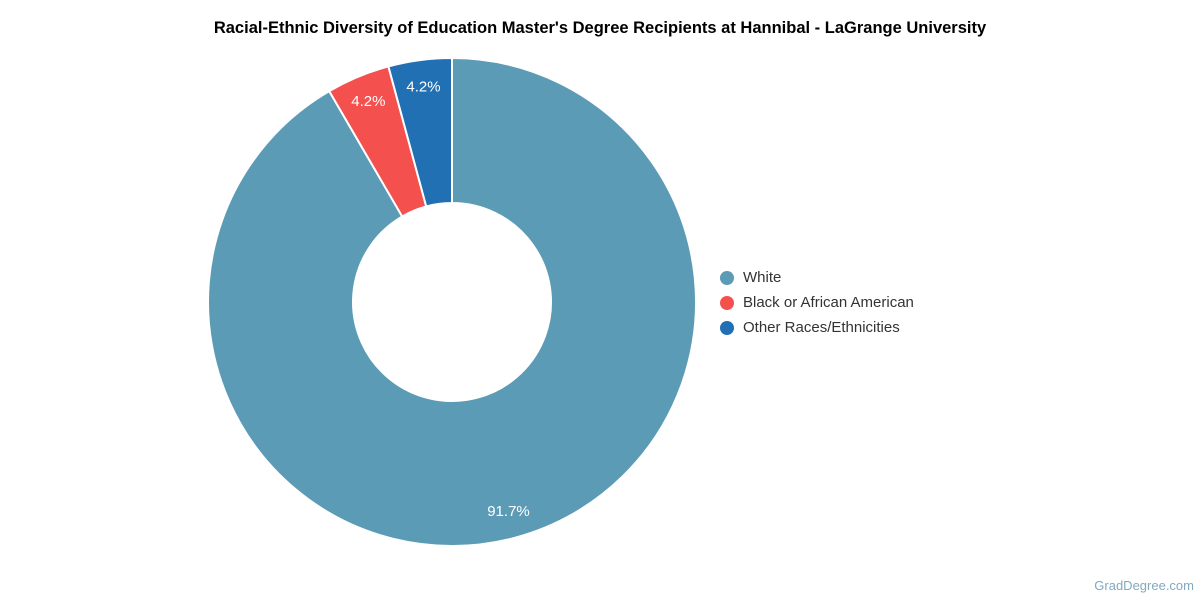 The image size is (1200, 600). What do you see at coordinates (423, 86) in the screenshot?
I see `slice-label-other-races-ethnicities: 4.2%` at bounding box center [423, 86].